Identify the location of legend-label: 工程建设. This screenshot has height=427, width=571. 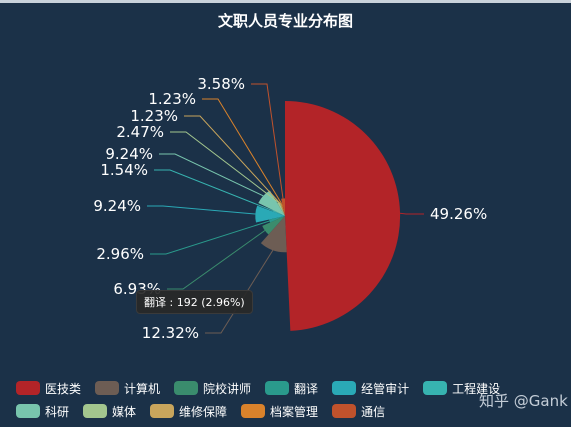
(476, 388).